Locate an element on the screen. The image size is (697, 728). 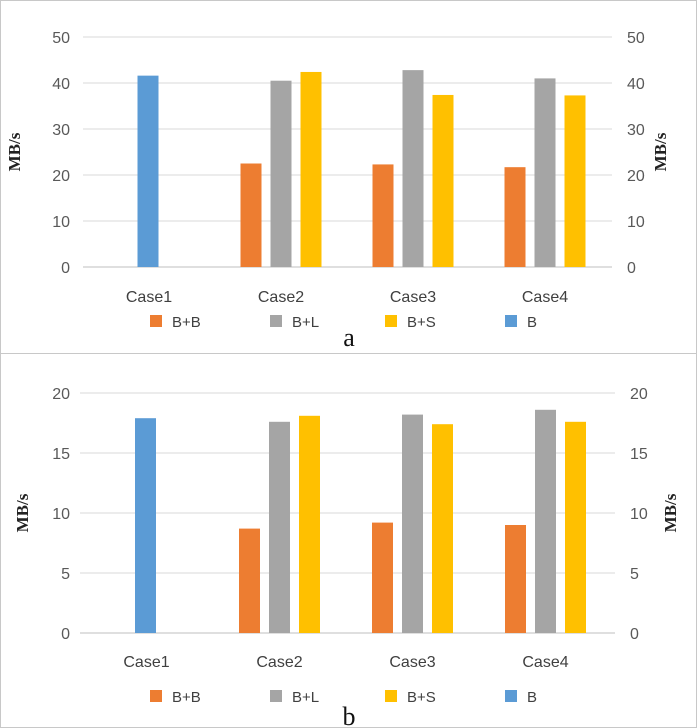
chart-b-y-tick-label: 20 is located at coordinates (61, 394).